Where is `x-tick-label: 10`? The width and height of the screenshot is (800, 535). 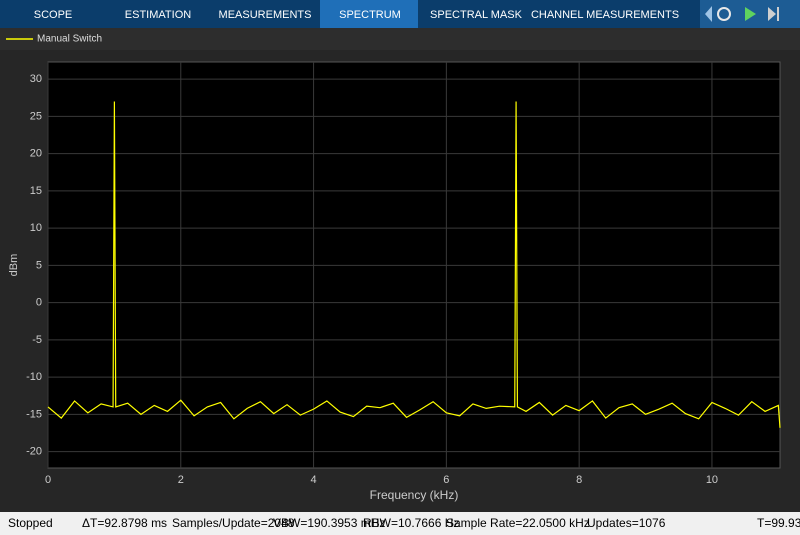 x-tick-label: 10 is located at coordinates (712, 480).